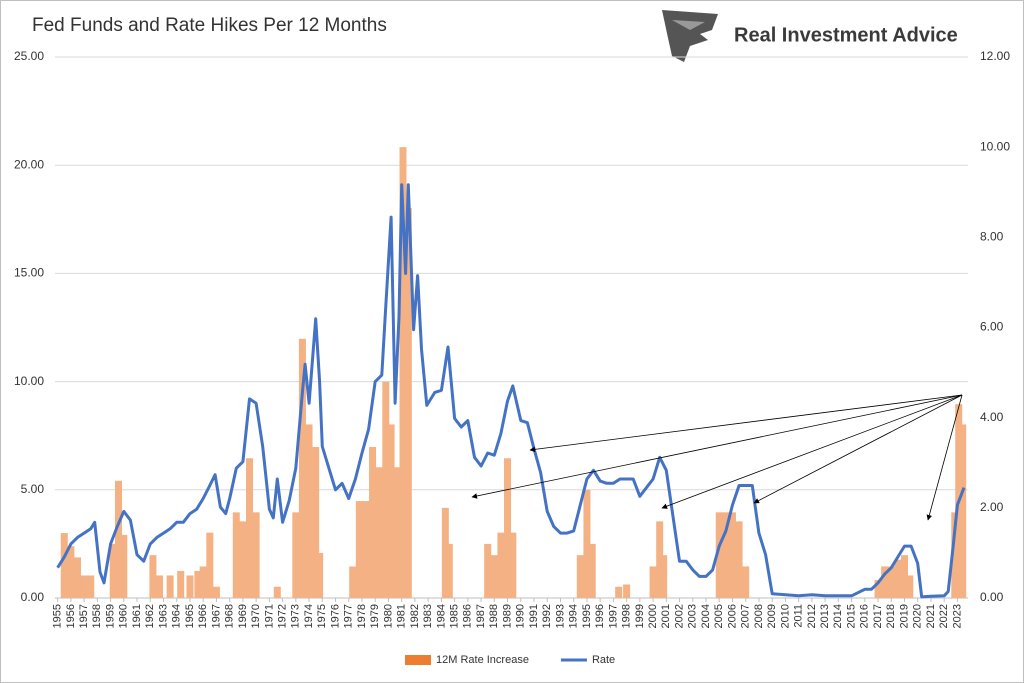  What do you see at coordinates (137, 616) in the screenshot?
I see `x-tick-label: 1961` at bounding box center [137, 616].